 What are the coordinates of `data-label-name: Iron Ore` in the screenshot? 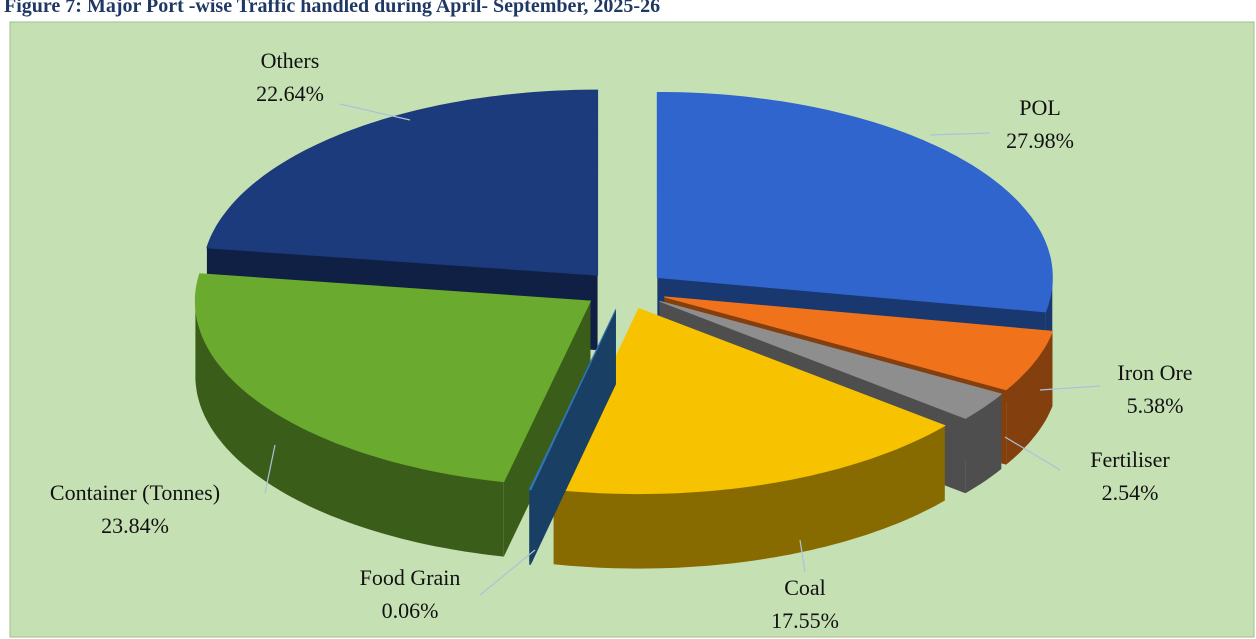 It's located at (1154, 372).